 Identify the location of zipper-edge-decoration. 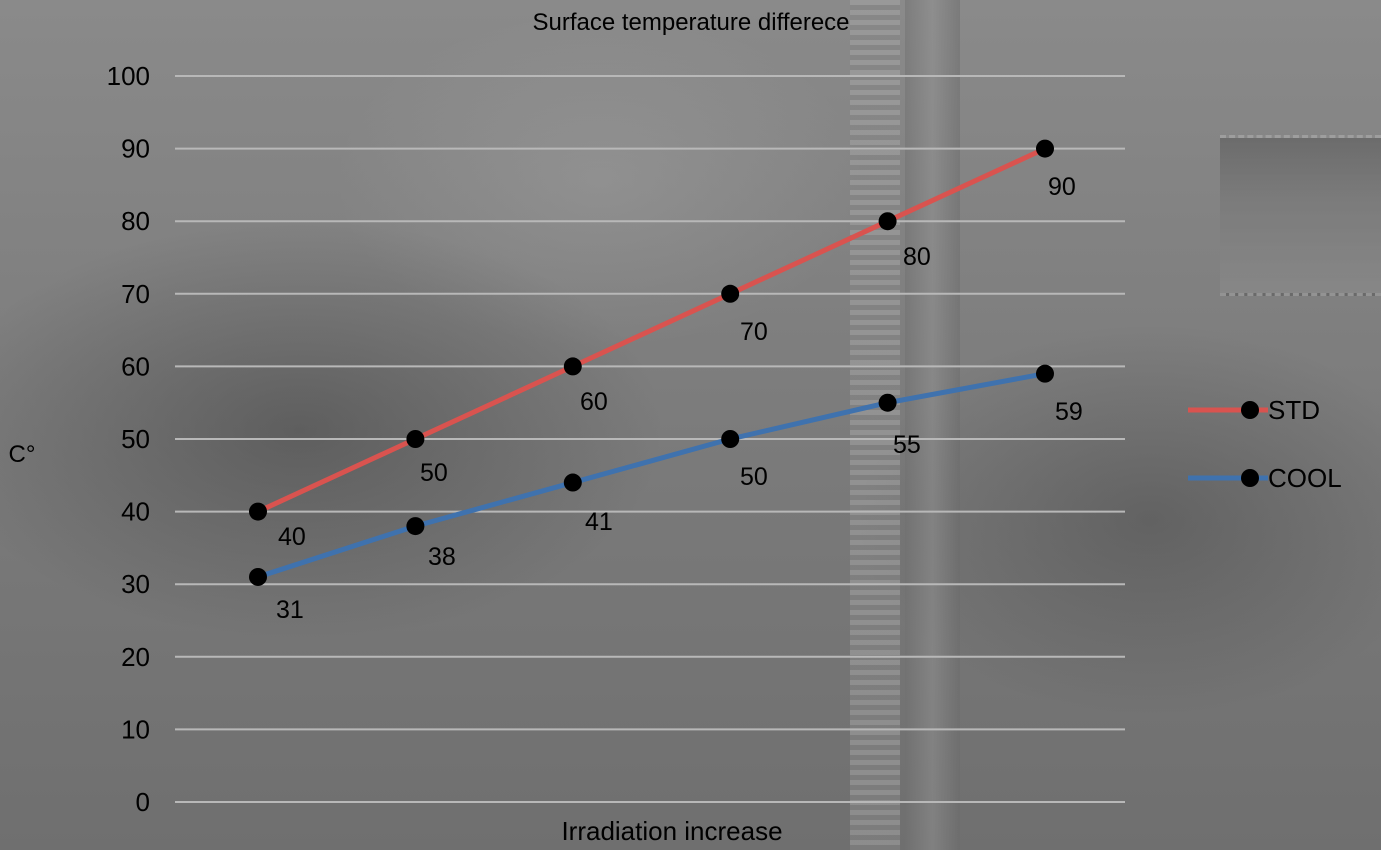
(932, 425).